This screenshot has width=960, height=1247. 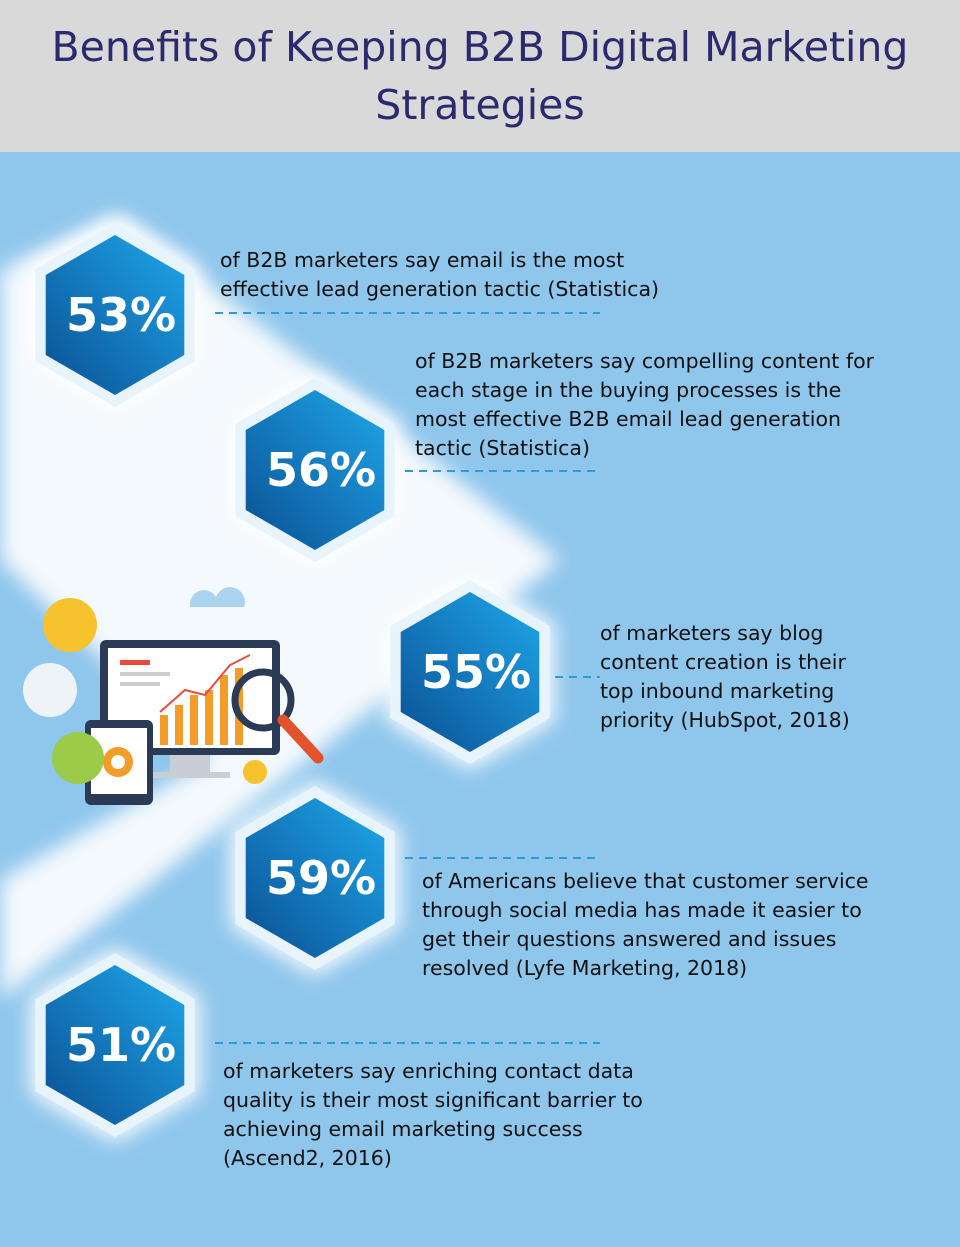 What do you see at coordinates (723, 662) in the screenshot?
I see `stat-text: content creation is their` at bounding box center [723, 662].